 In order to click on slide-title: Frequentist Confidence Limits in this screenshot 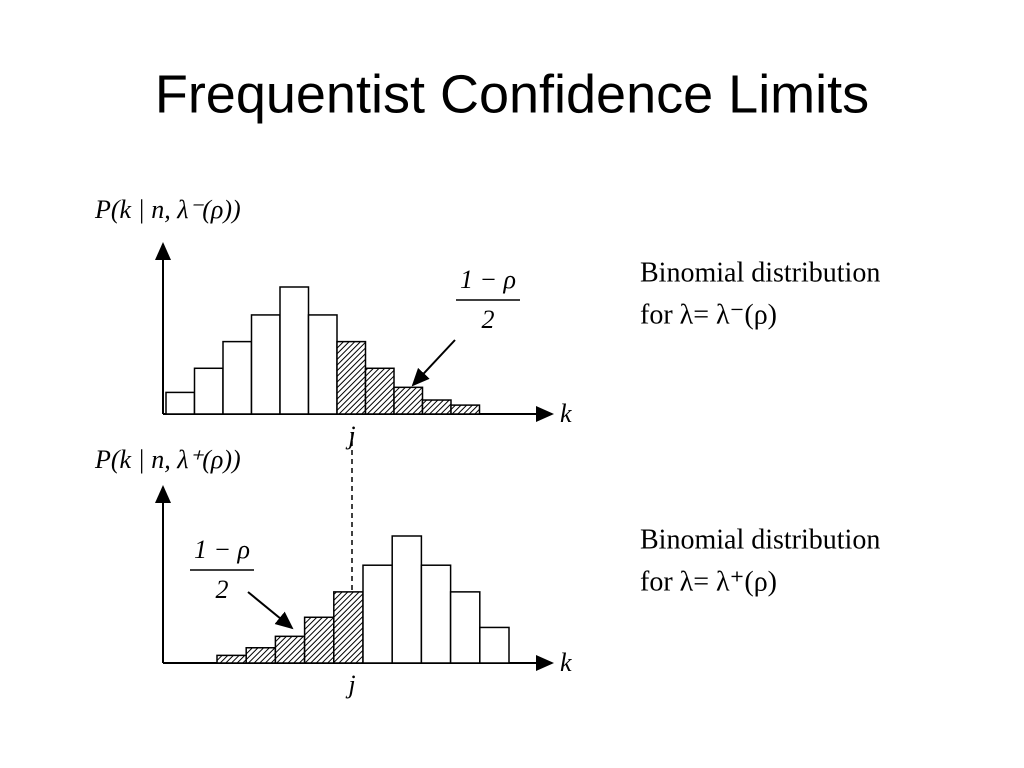, I will do `click(512, 94)`.